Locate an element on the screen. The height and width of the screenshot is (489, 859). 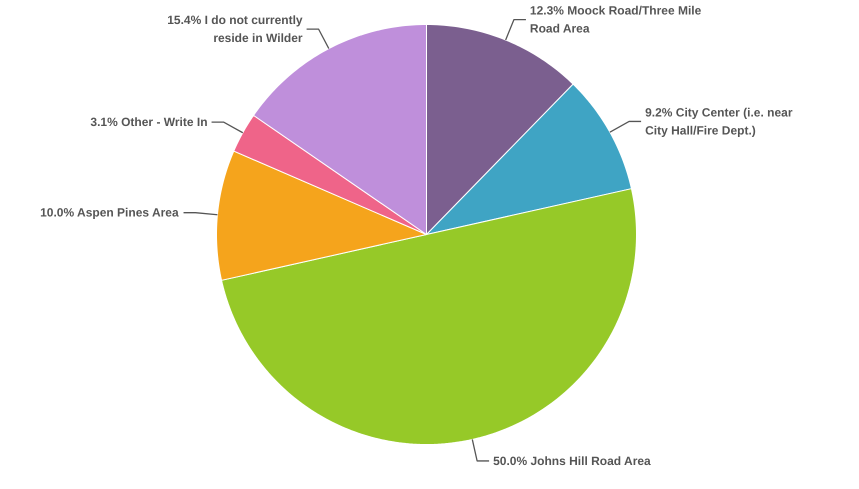
slice-label: 3.1% Other - Write In is located at coordinates (149, 122).